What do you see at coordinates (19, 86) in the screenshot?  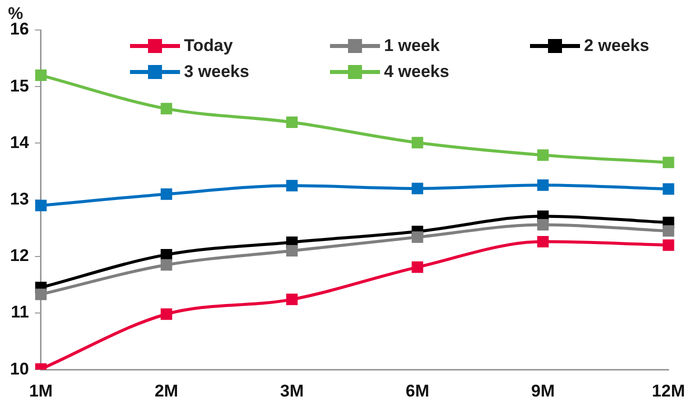 I see `y-tick-label: 15` at bounding box center [19, 86].